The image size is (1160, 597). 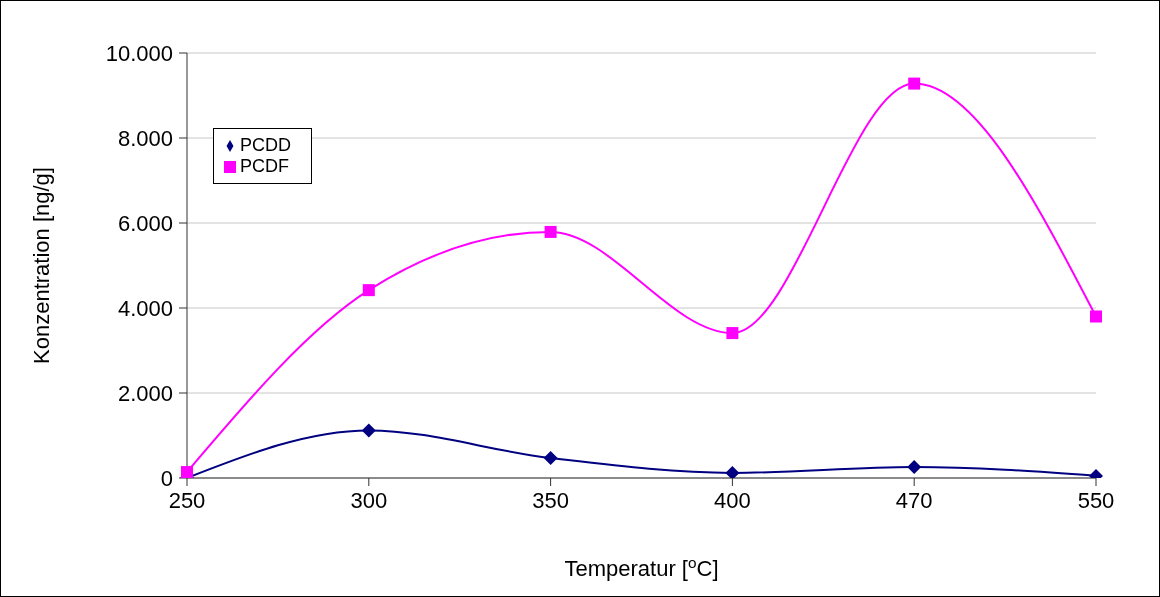 What do you see at coordinates (145, 138) in the screenshot?
I see `y-tick-label: 8.000` at bounding box center [145, 138].